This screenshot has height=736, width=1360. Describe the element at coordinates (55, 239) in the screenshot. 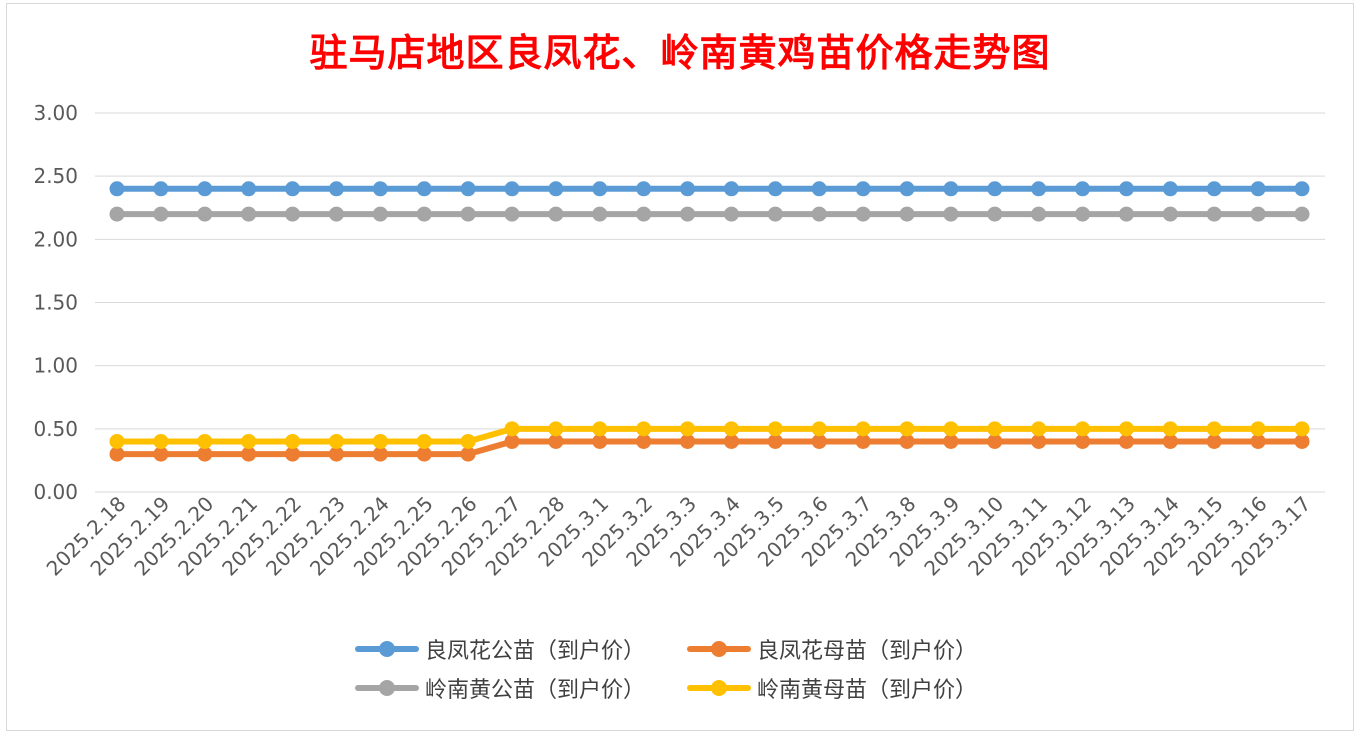

I see `y-tick-label: 2.00` at that location.